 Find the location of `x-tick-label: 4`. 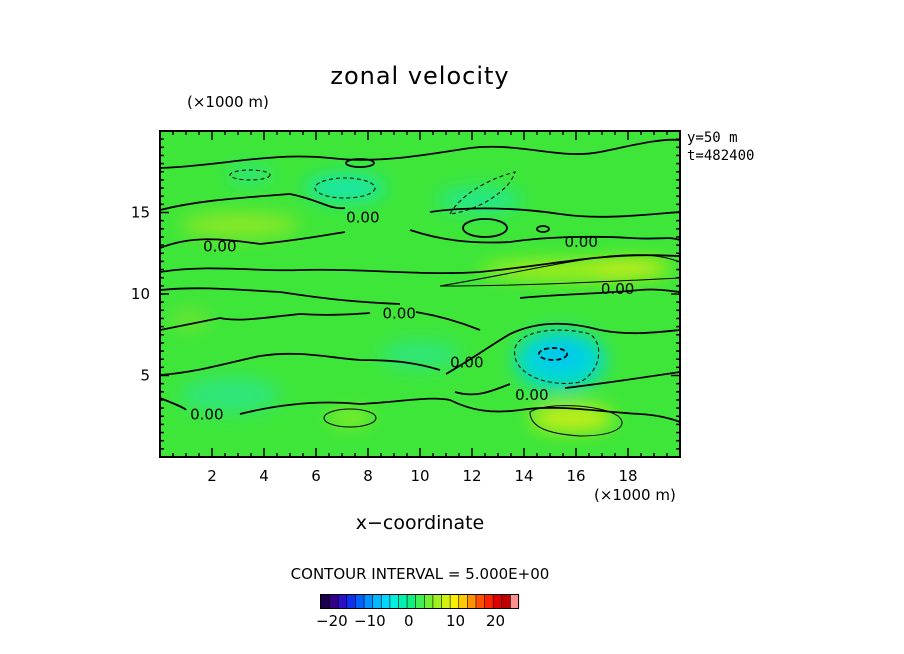

x-tick-label: 4 is located at coordinates (264, 476).